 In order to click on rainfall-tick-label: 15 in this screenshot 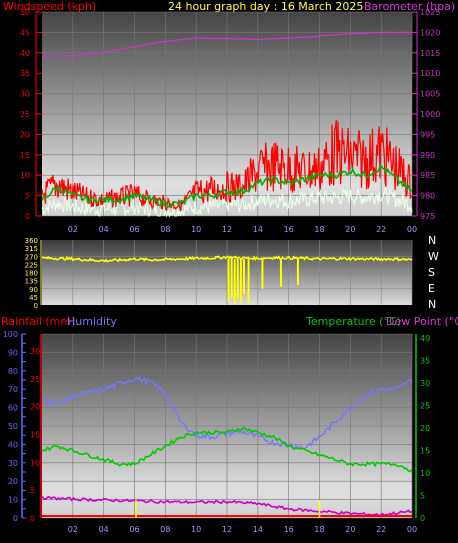, I will do `click(35, 435)`.